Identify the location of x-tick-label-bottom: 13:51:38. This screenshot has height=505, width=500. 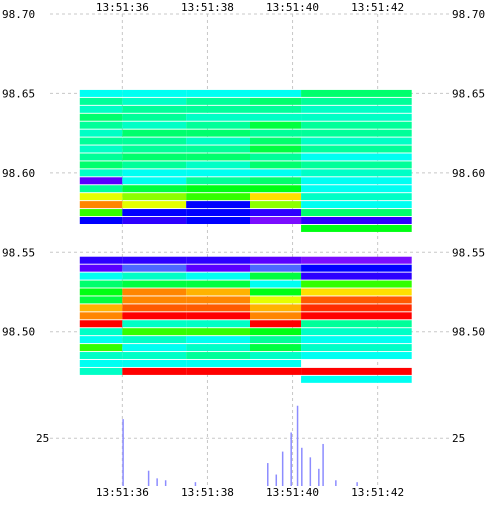
(207, 492).